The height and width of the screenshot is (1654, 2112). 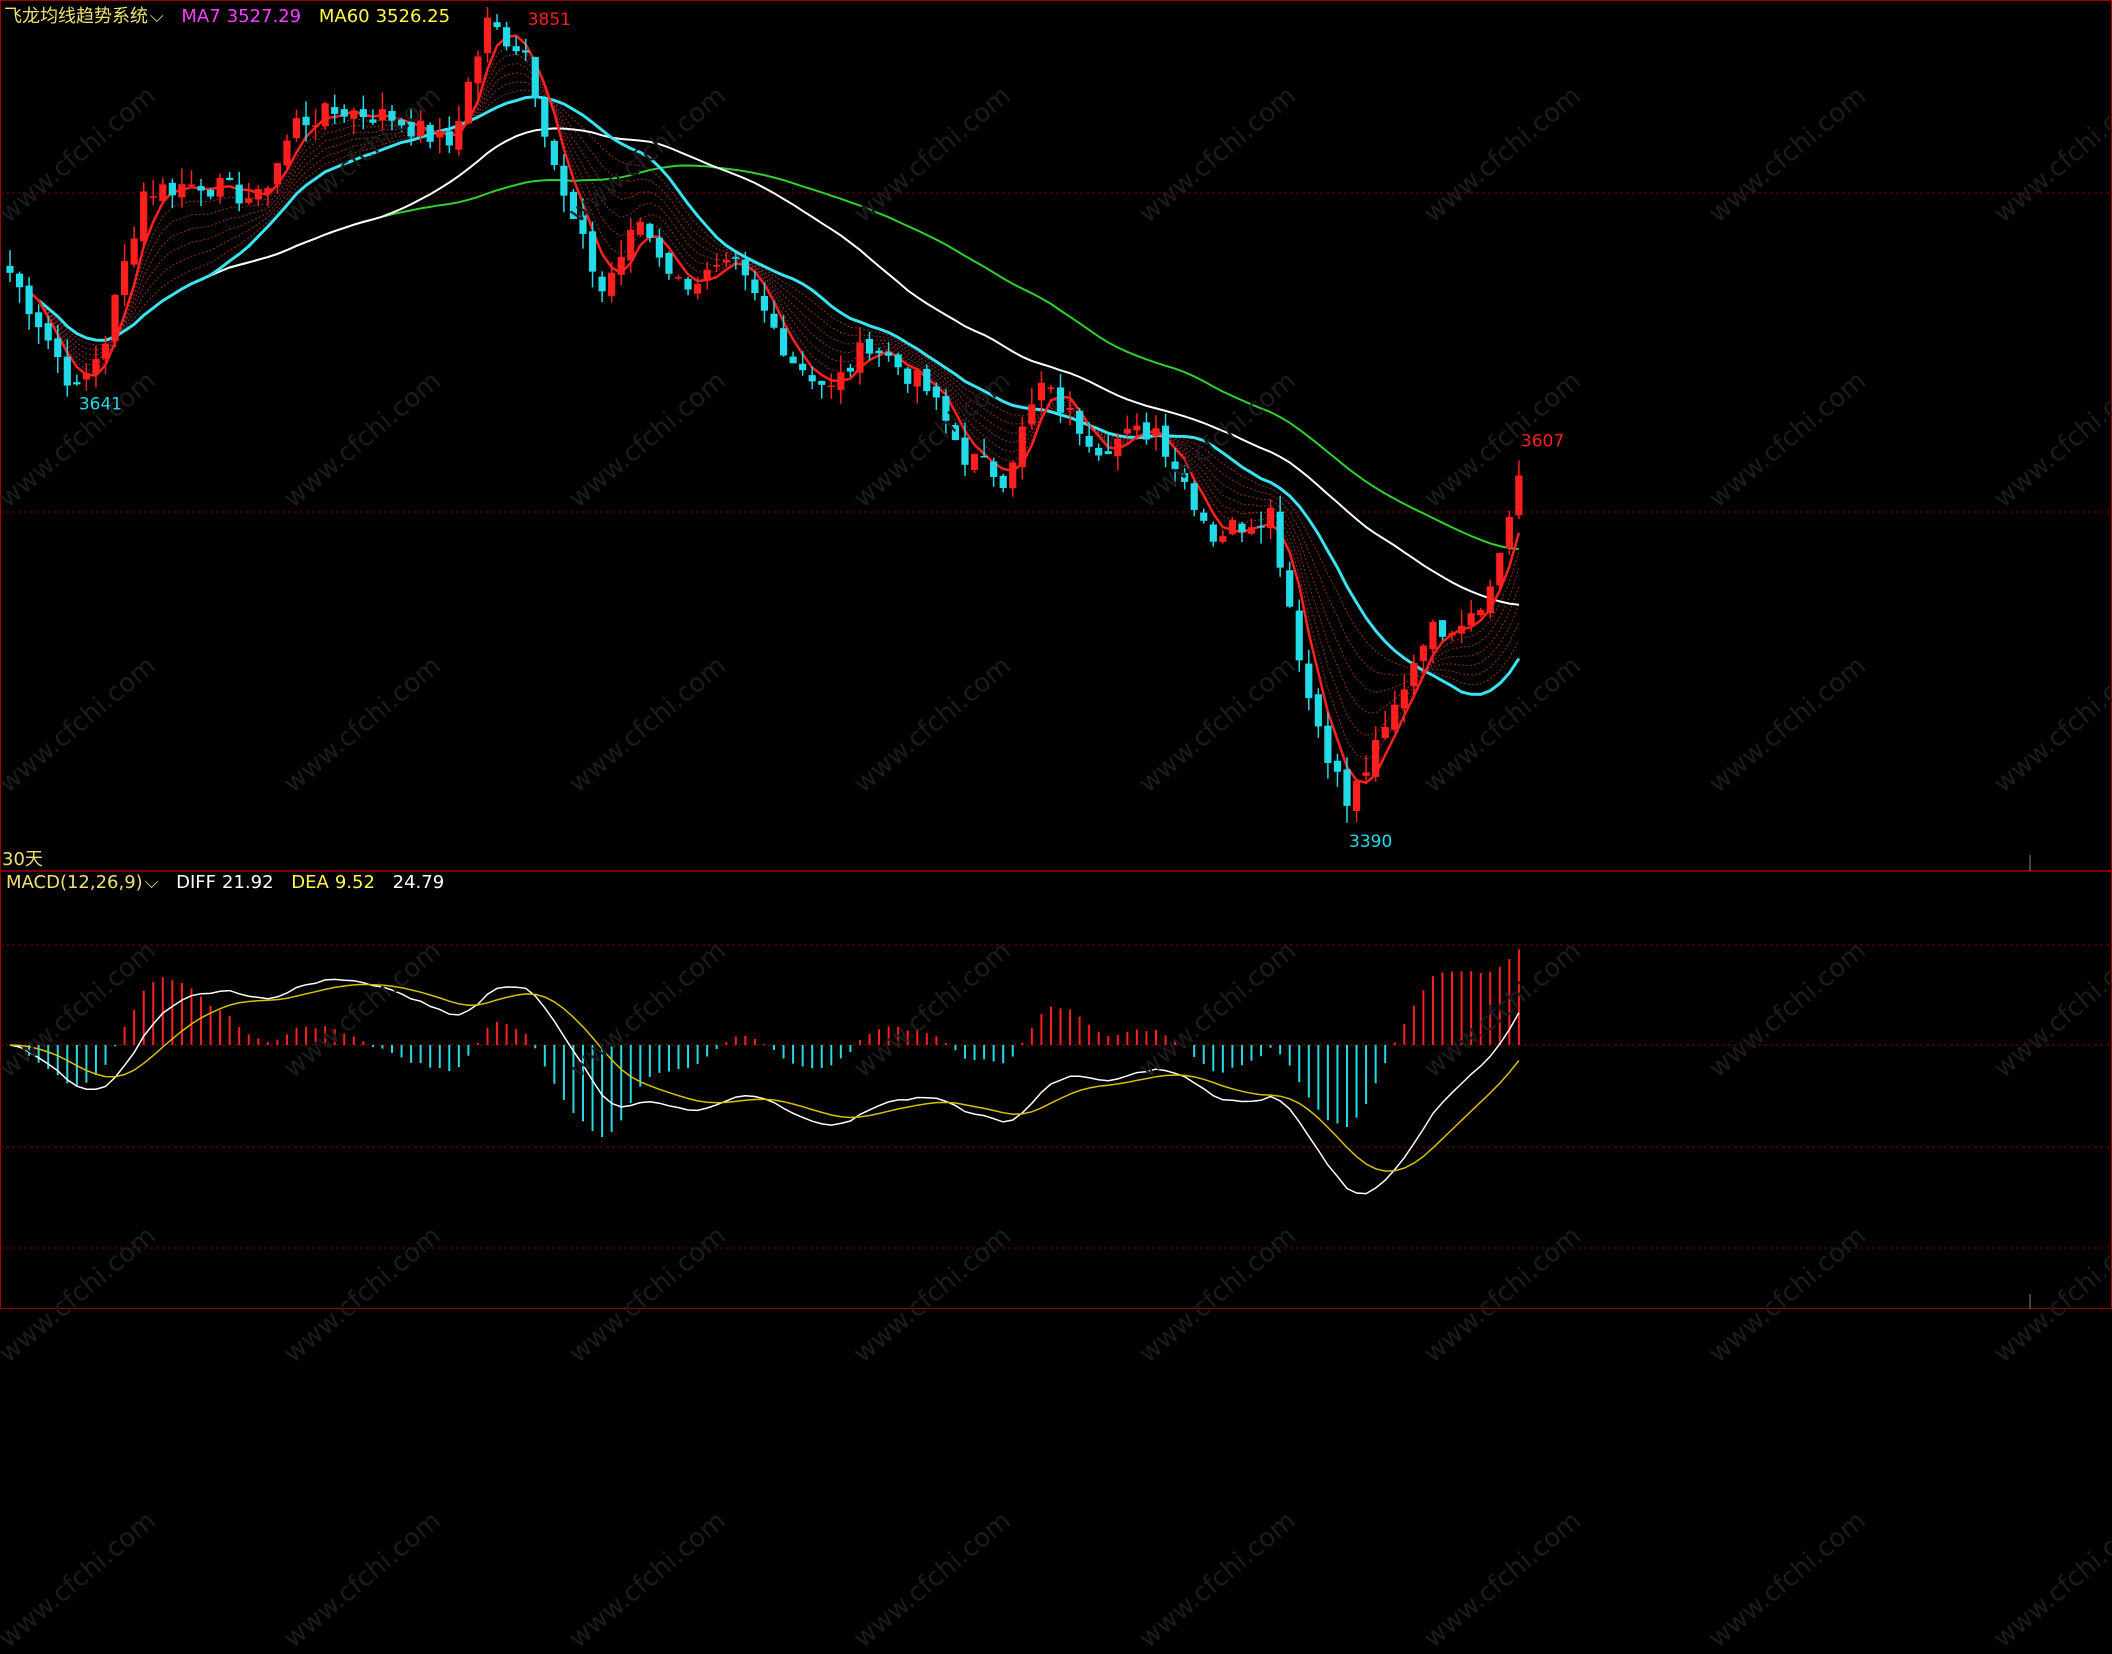 I want to click on dea-label: DEA, so click(x=310, y=882).